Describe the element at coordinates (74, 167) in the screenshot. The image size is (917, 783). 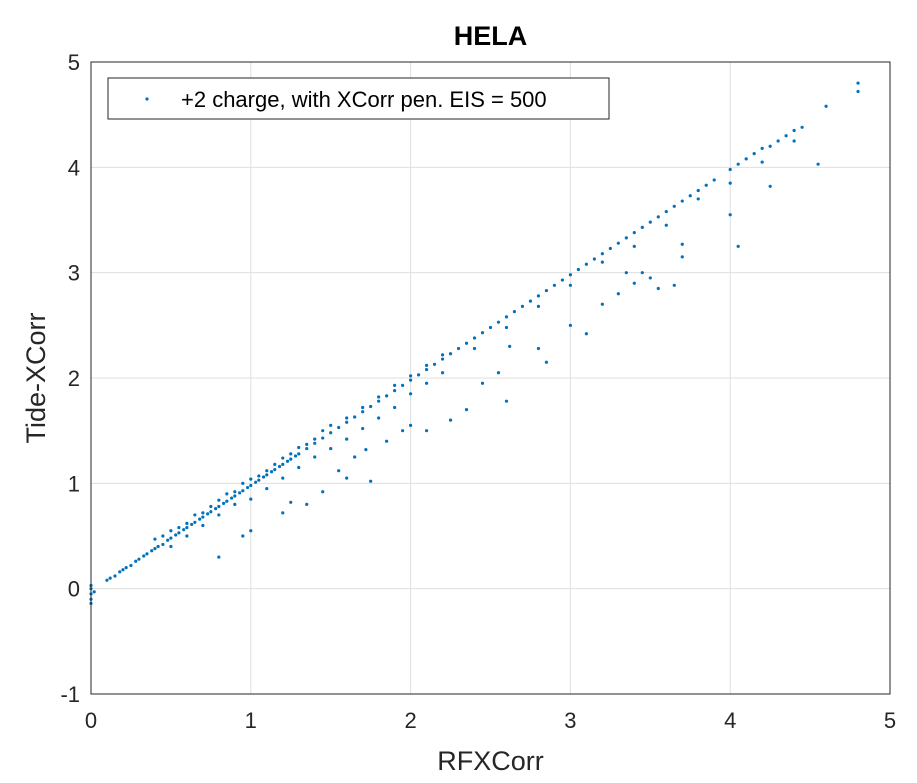
I see `y-tick-label: 4` at that location.